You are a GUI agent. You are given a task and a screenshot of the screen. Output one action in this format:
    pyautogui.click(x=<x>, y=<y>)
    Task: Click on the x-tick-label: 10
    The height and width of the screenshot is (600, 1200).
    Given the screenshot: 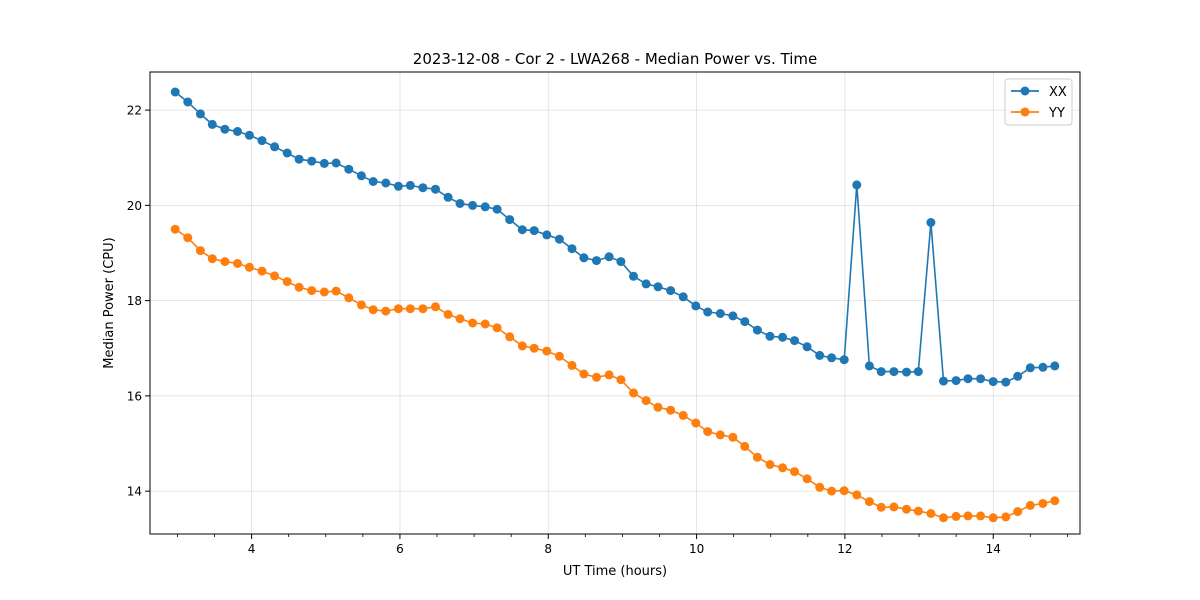 What is the action you would take?
    pyautogui.click(x=696, y=549)
    